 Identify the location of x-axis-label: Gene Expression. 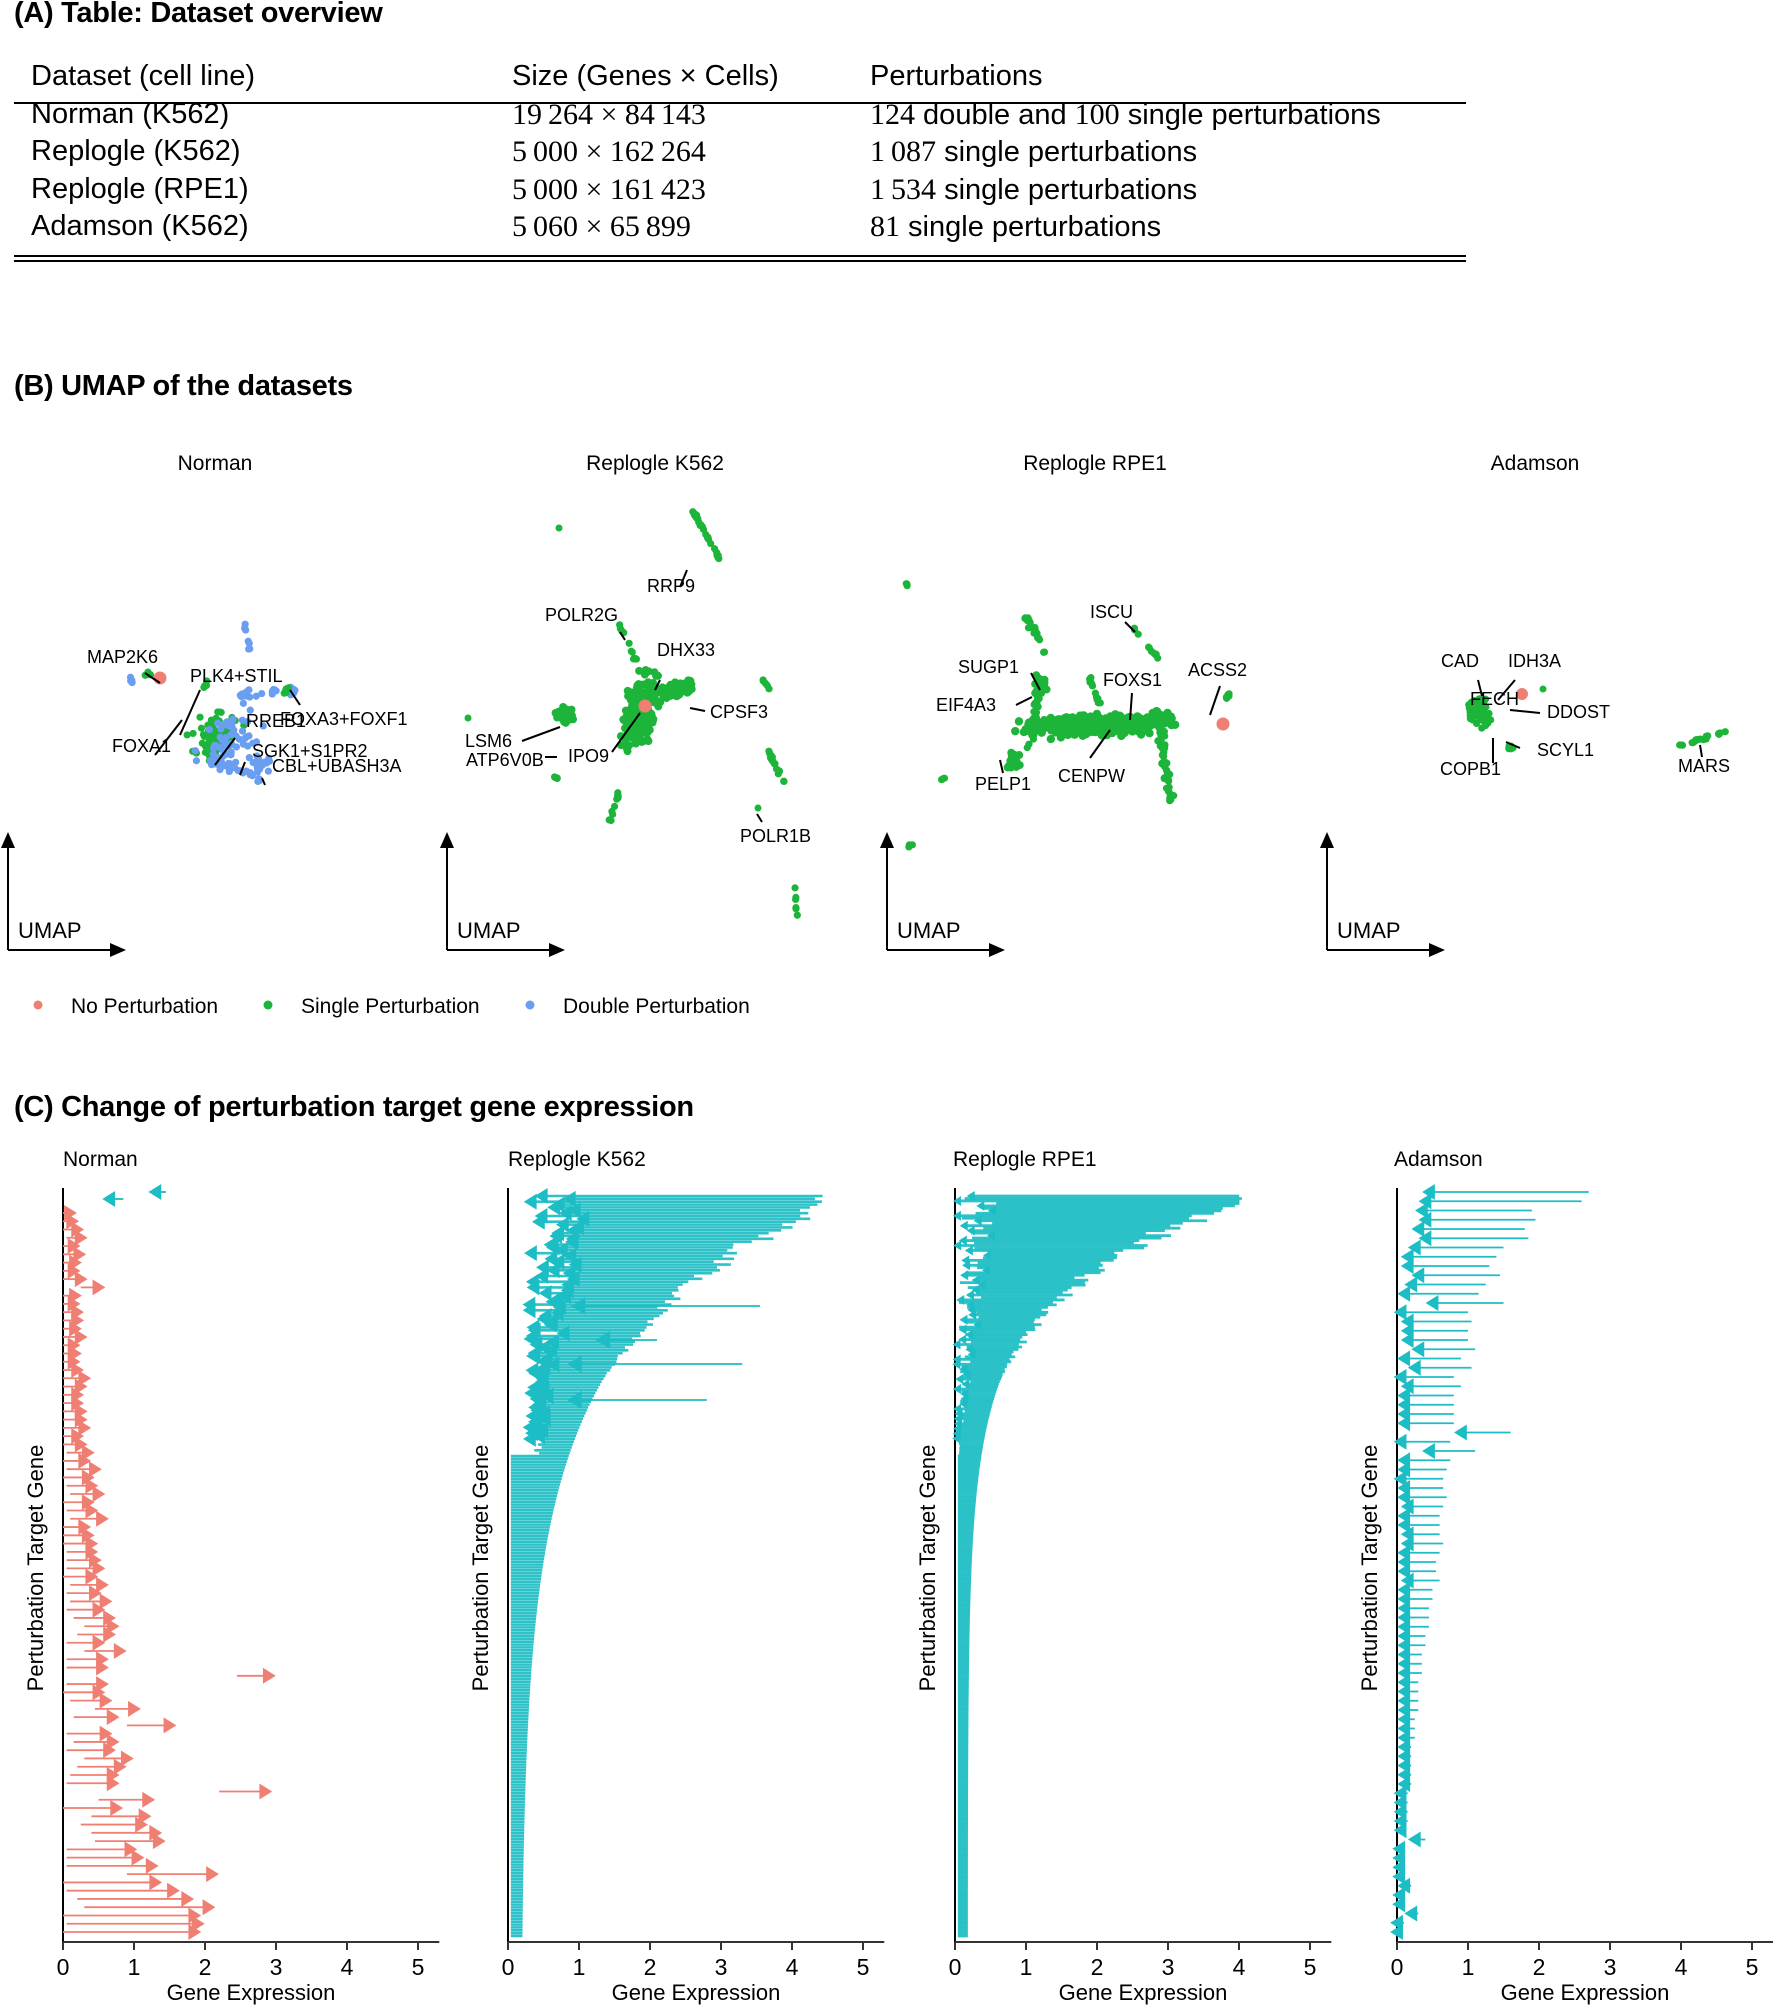
(696, 1992).